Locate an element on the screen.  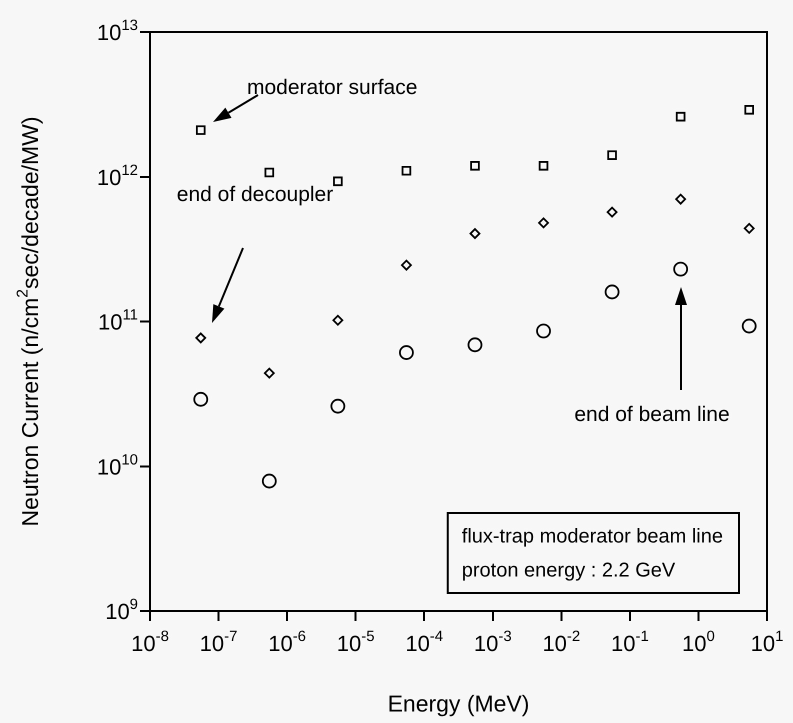
x-axis-title: Energy (MeV) is located at coordinates (459, 703).